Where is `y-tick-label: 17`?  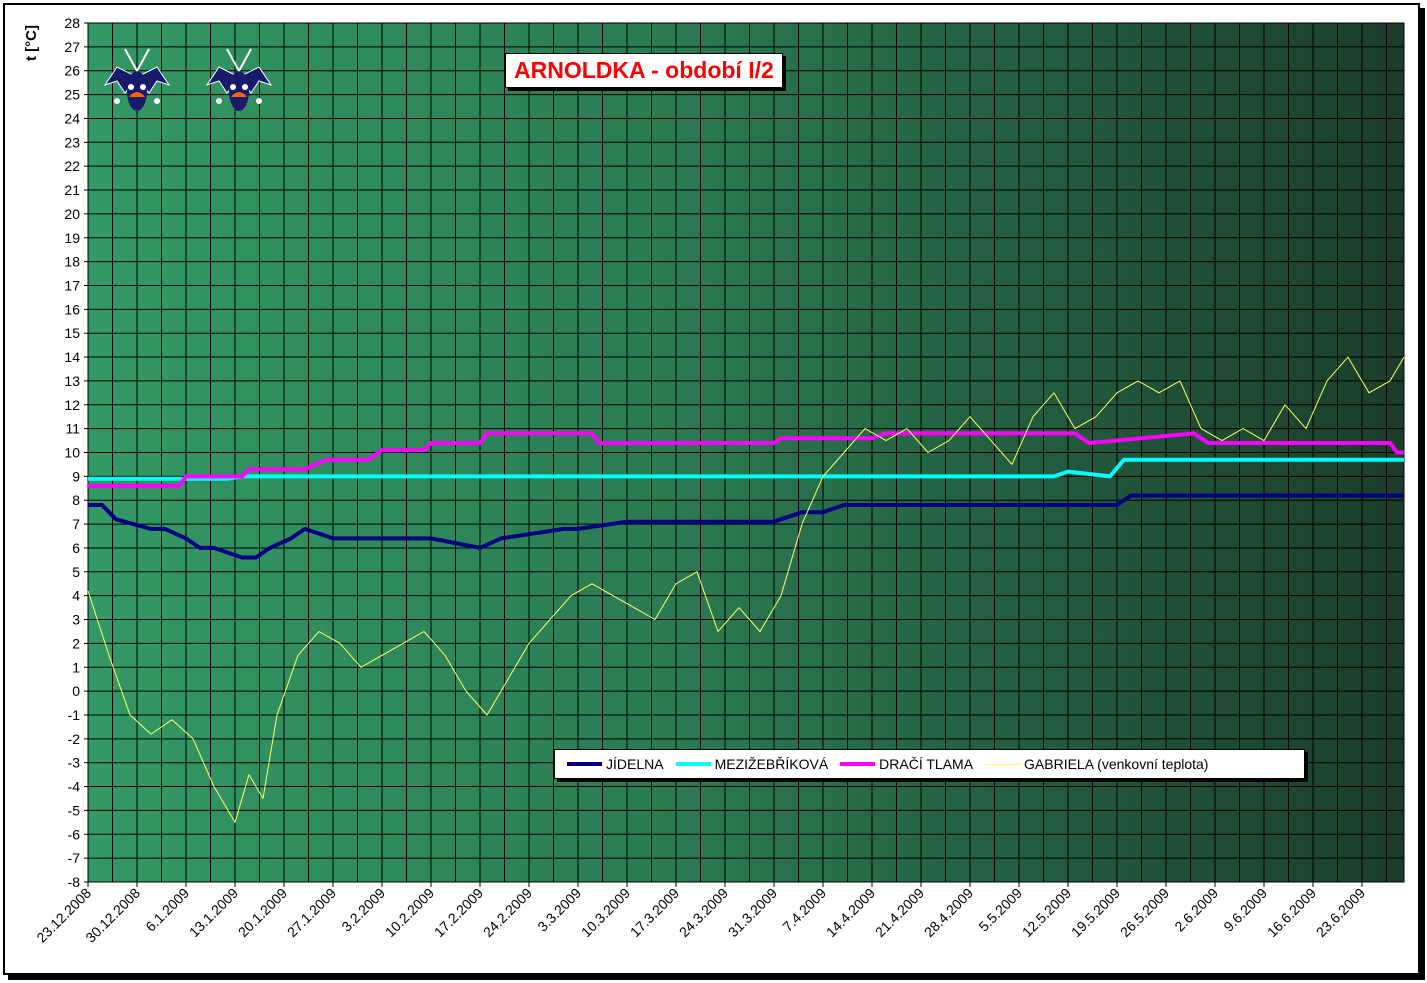
y-tick-label: 17 is located at coordinates (72, 285).